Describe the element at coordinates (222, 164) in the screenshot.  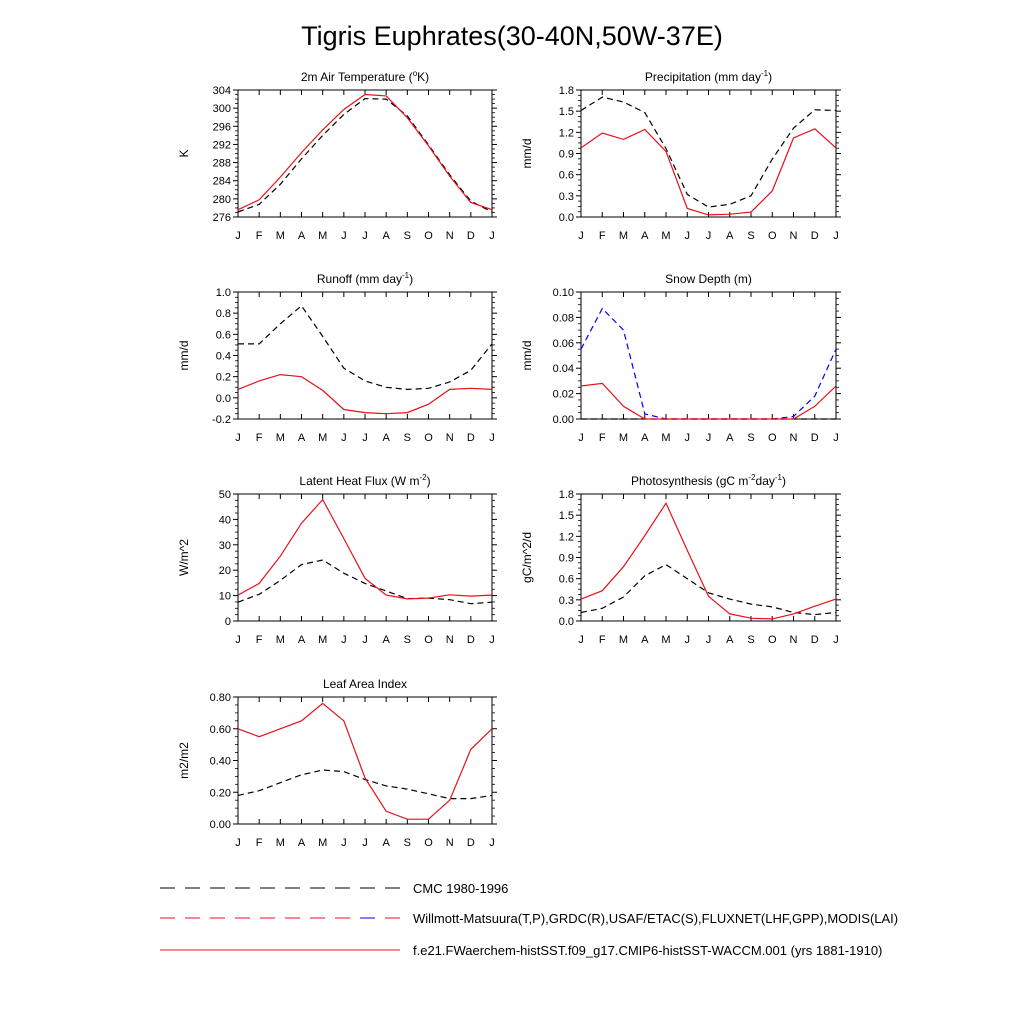
I see `y-tick-label: 288` at that location.